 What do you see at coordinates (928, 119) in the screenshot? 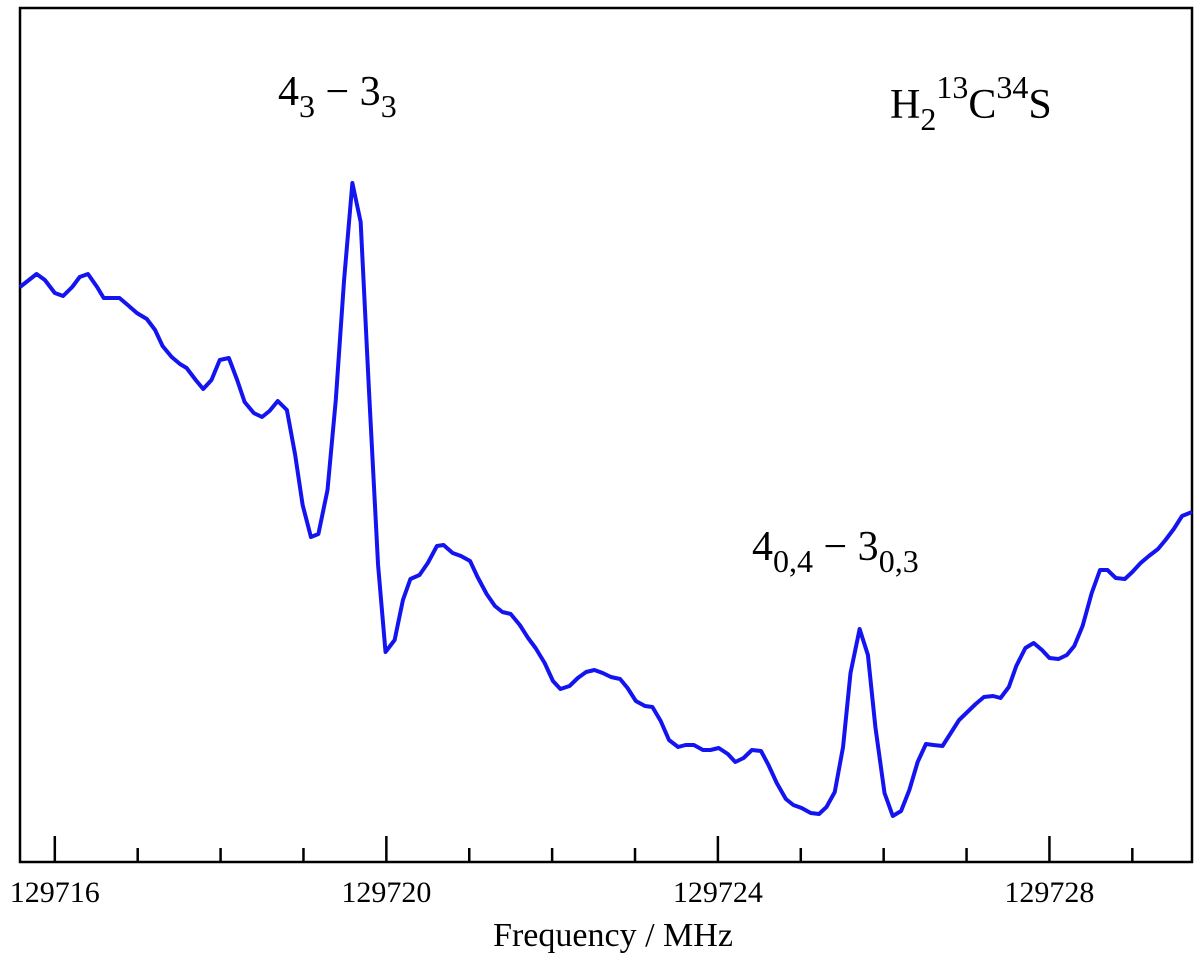
I see `annotation-subscript: 2` at bounding box center [928, 119].